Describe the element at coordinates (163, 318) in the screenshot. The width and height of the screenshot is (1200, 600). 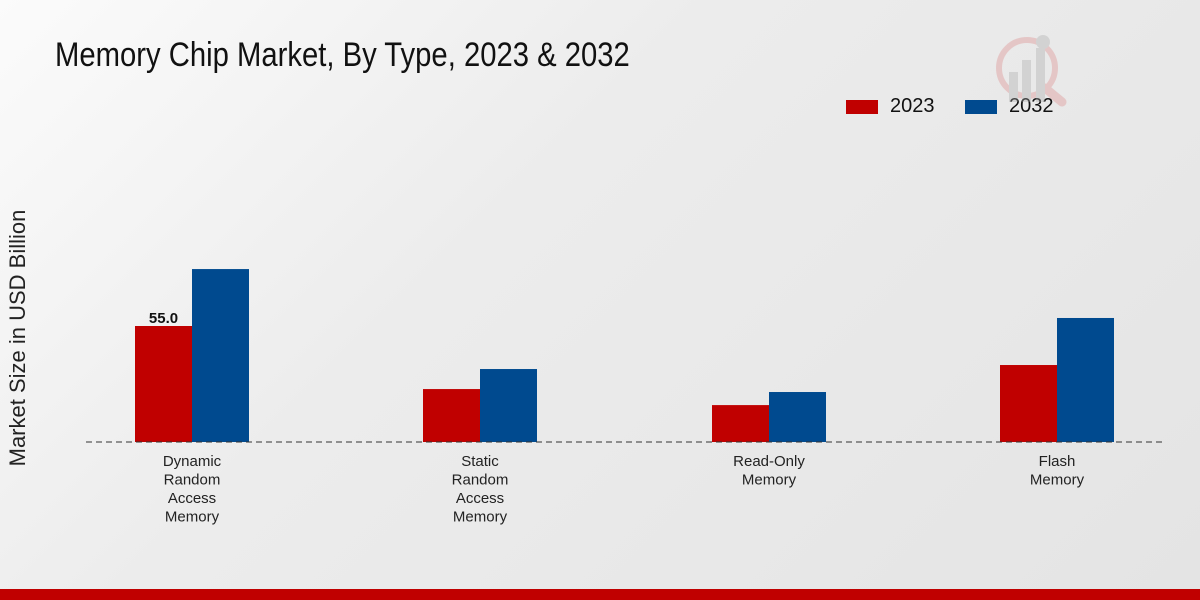
I see `data-label: 55.0` at that location.